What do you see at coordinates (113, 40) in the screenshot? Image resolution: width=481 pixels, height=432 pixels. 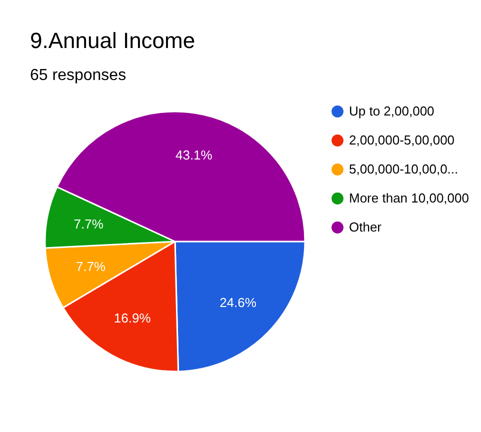 I see `chart-title: 9.Annual Income` at bounding box center [113, 40].